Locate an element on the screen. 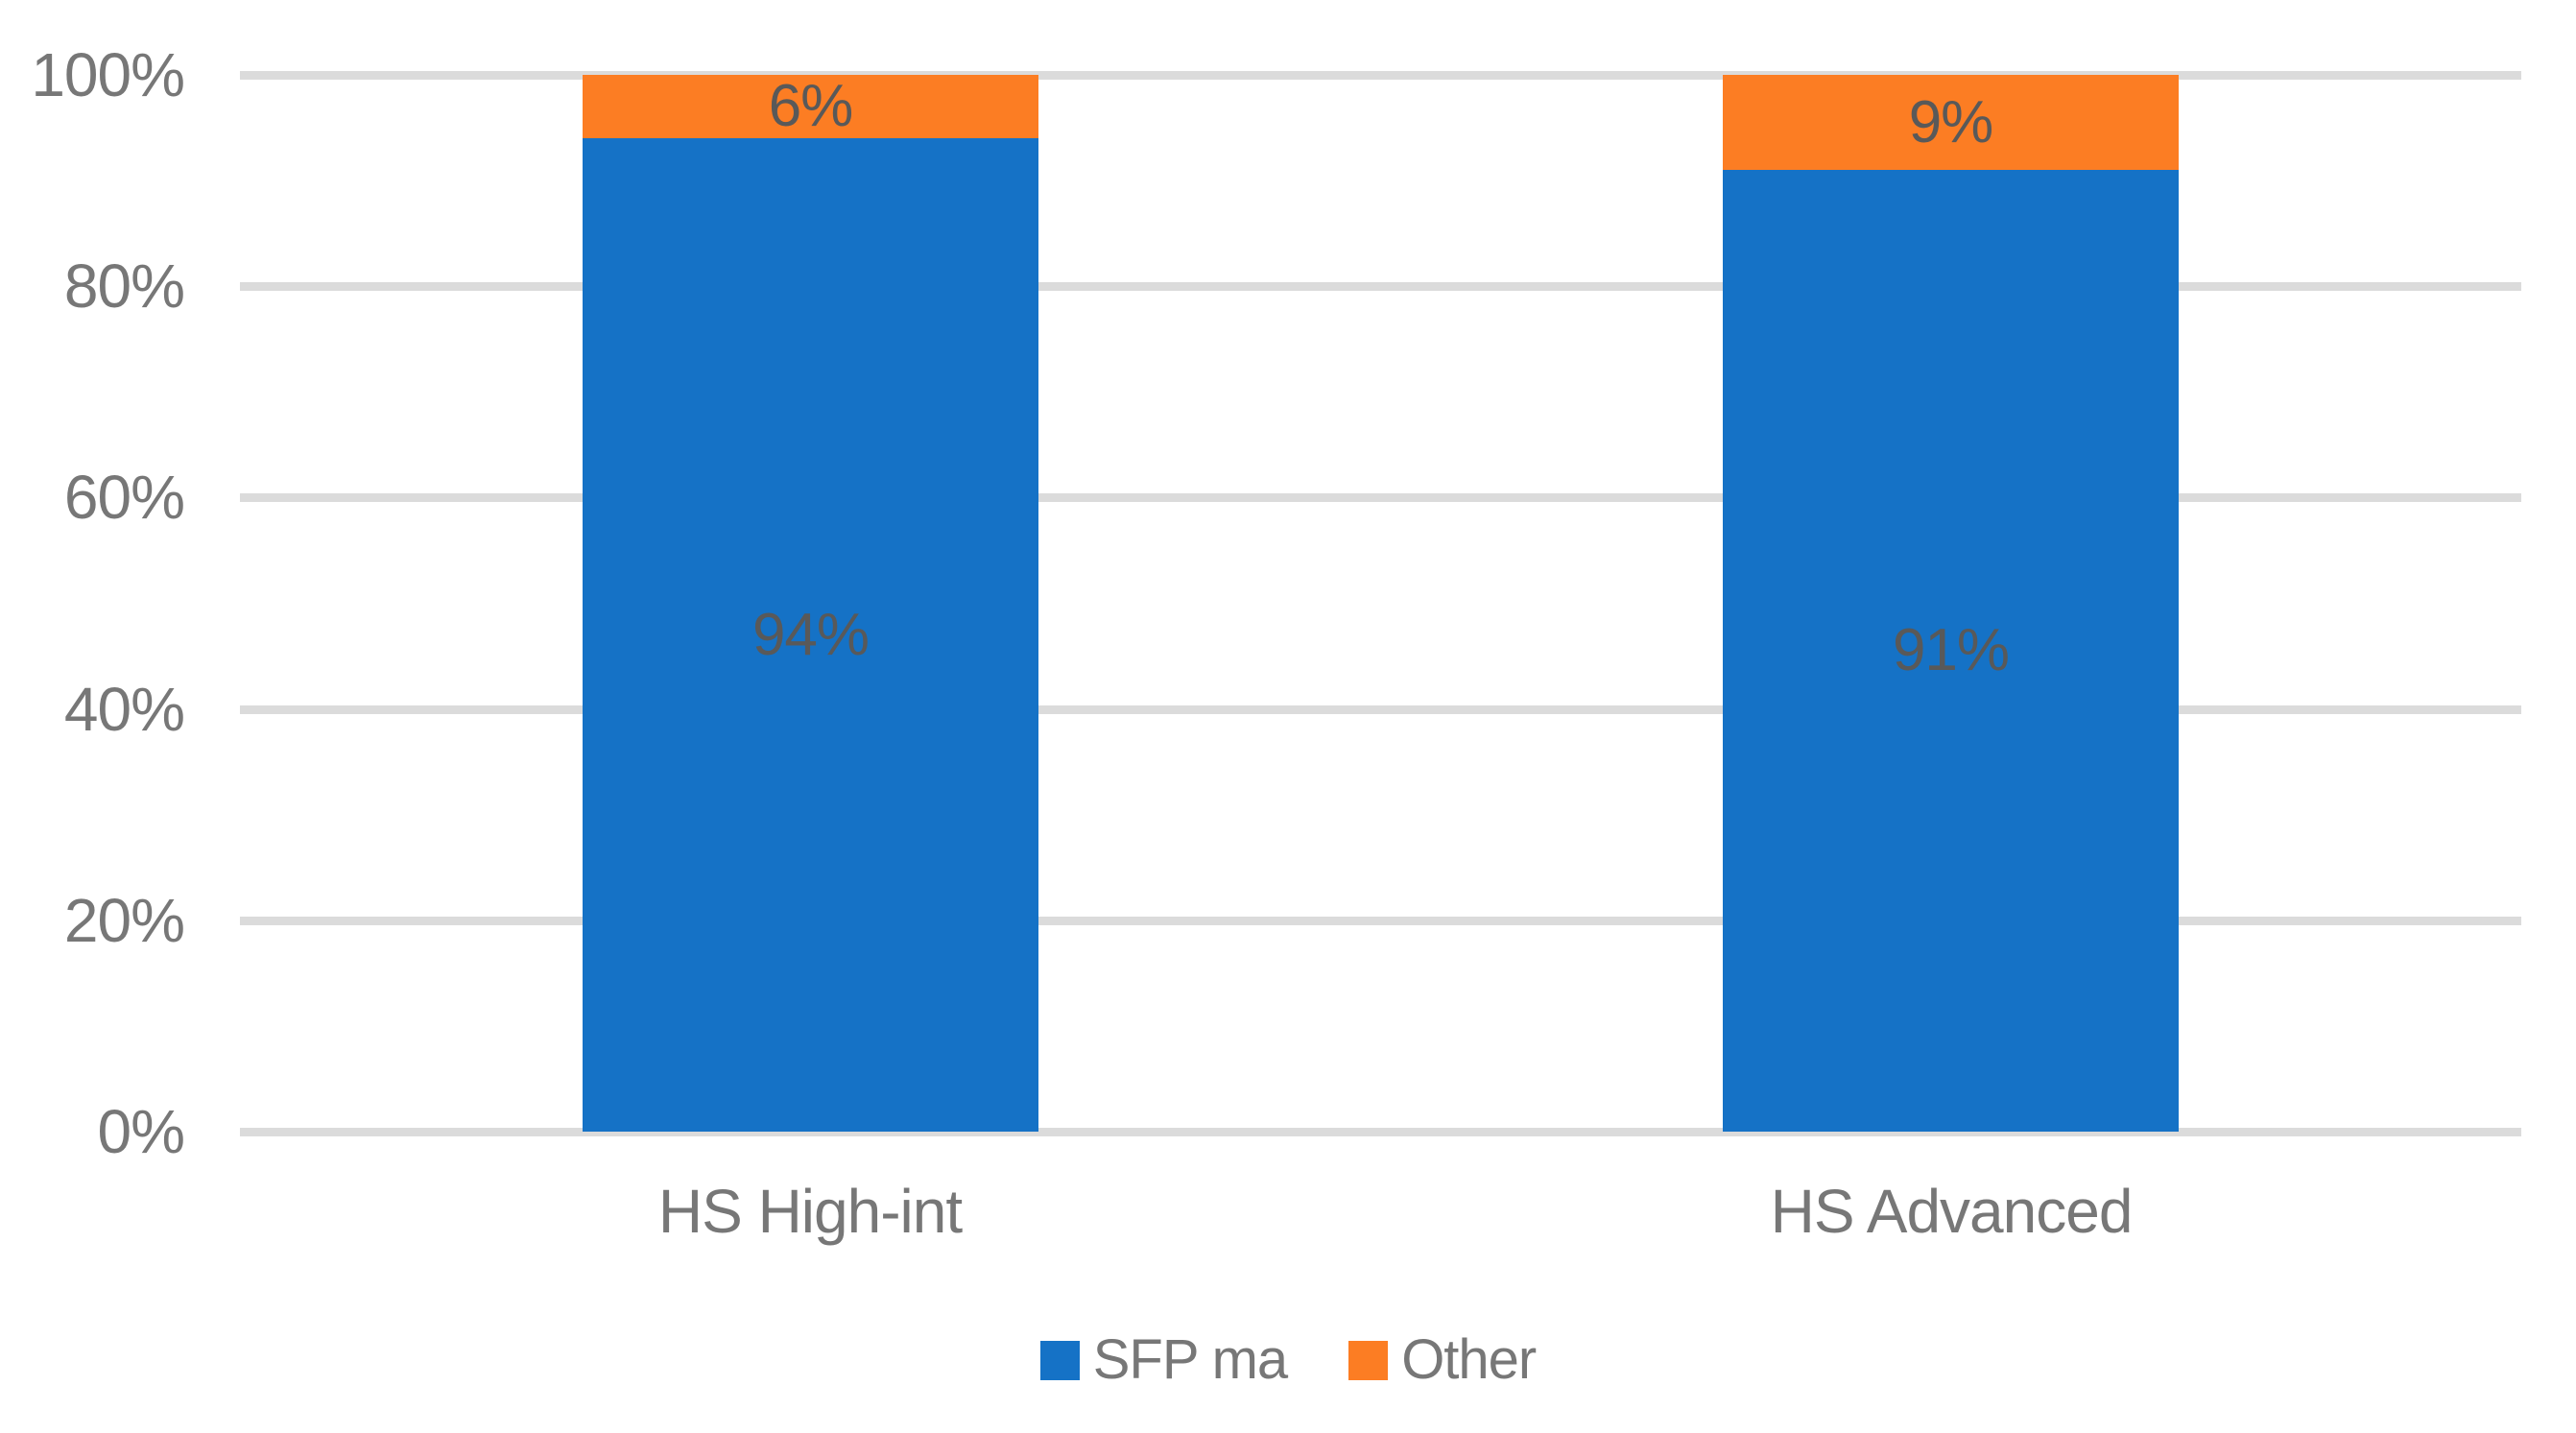 The height and width of the screenshot is (1433, 2576). data-label: 91% is located at coordinates (1951, 650).